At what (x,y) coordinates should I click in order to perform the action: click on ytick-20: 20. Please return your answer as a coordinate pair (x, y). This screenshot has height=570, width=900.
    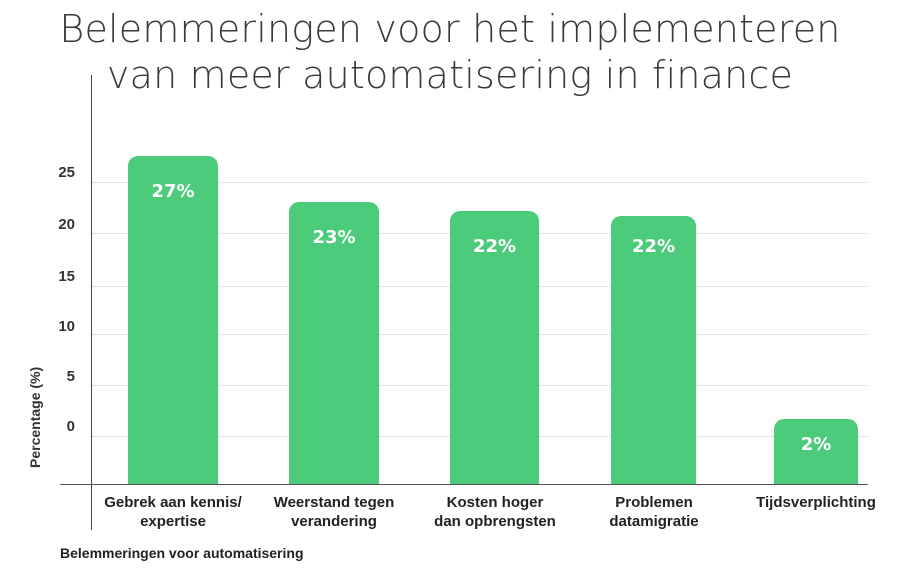
    Looking at the image, I should click on (66, 224).